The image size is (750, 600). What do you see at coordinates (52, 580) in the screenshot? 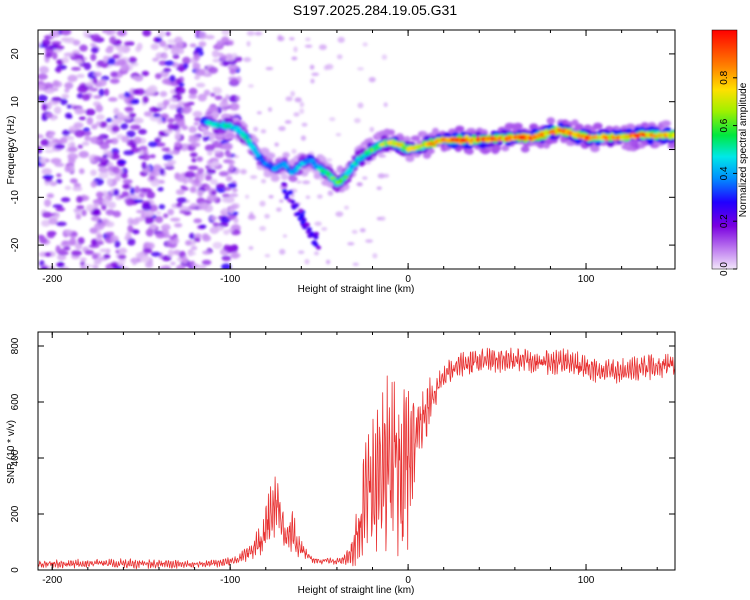
I see `x-tick-label: -200` at bounding box center [52, 580].